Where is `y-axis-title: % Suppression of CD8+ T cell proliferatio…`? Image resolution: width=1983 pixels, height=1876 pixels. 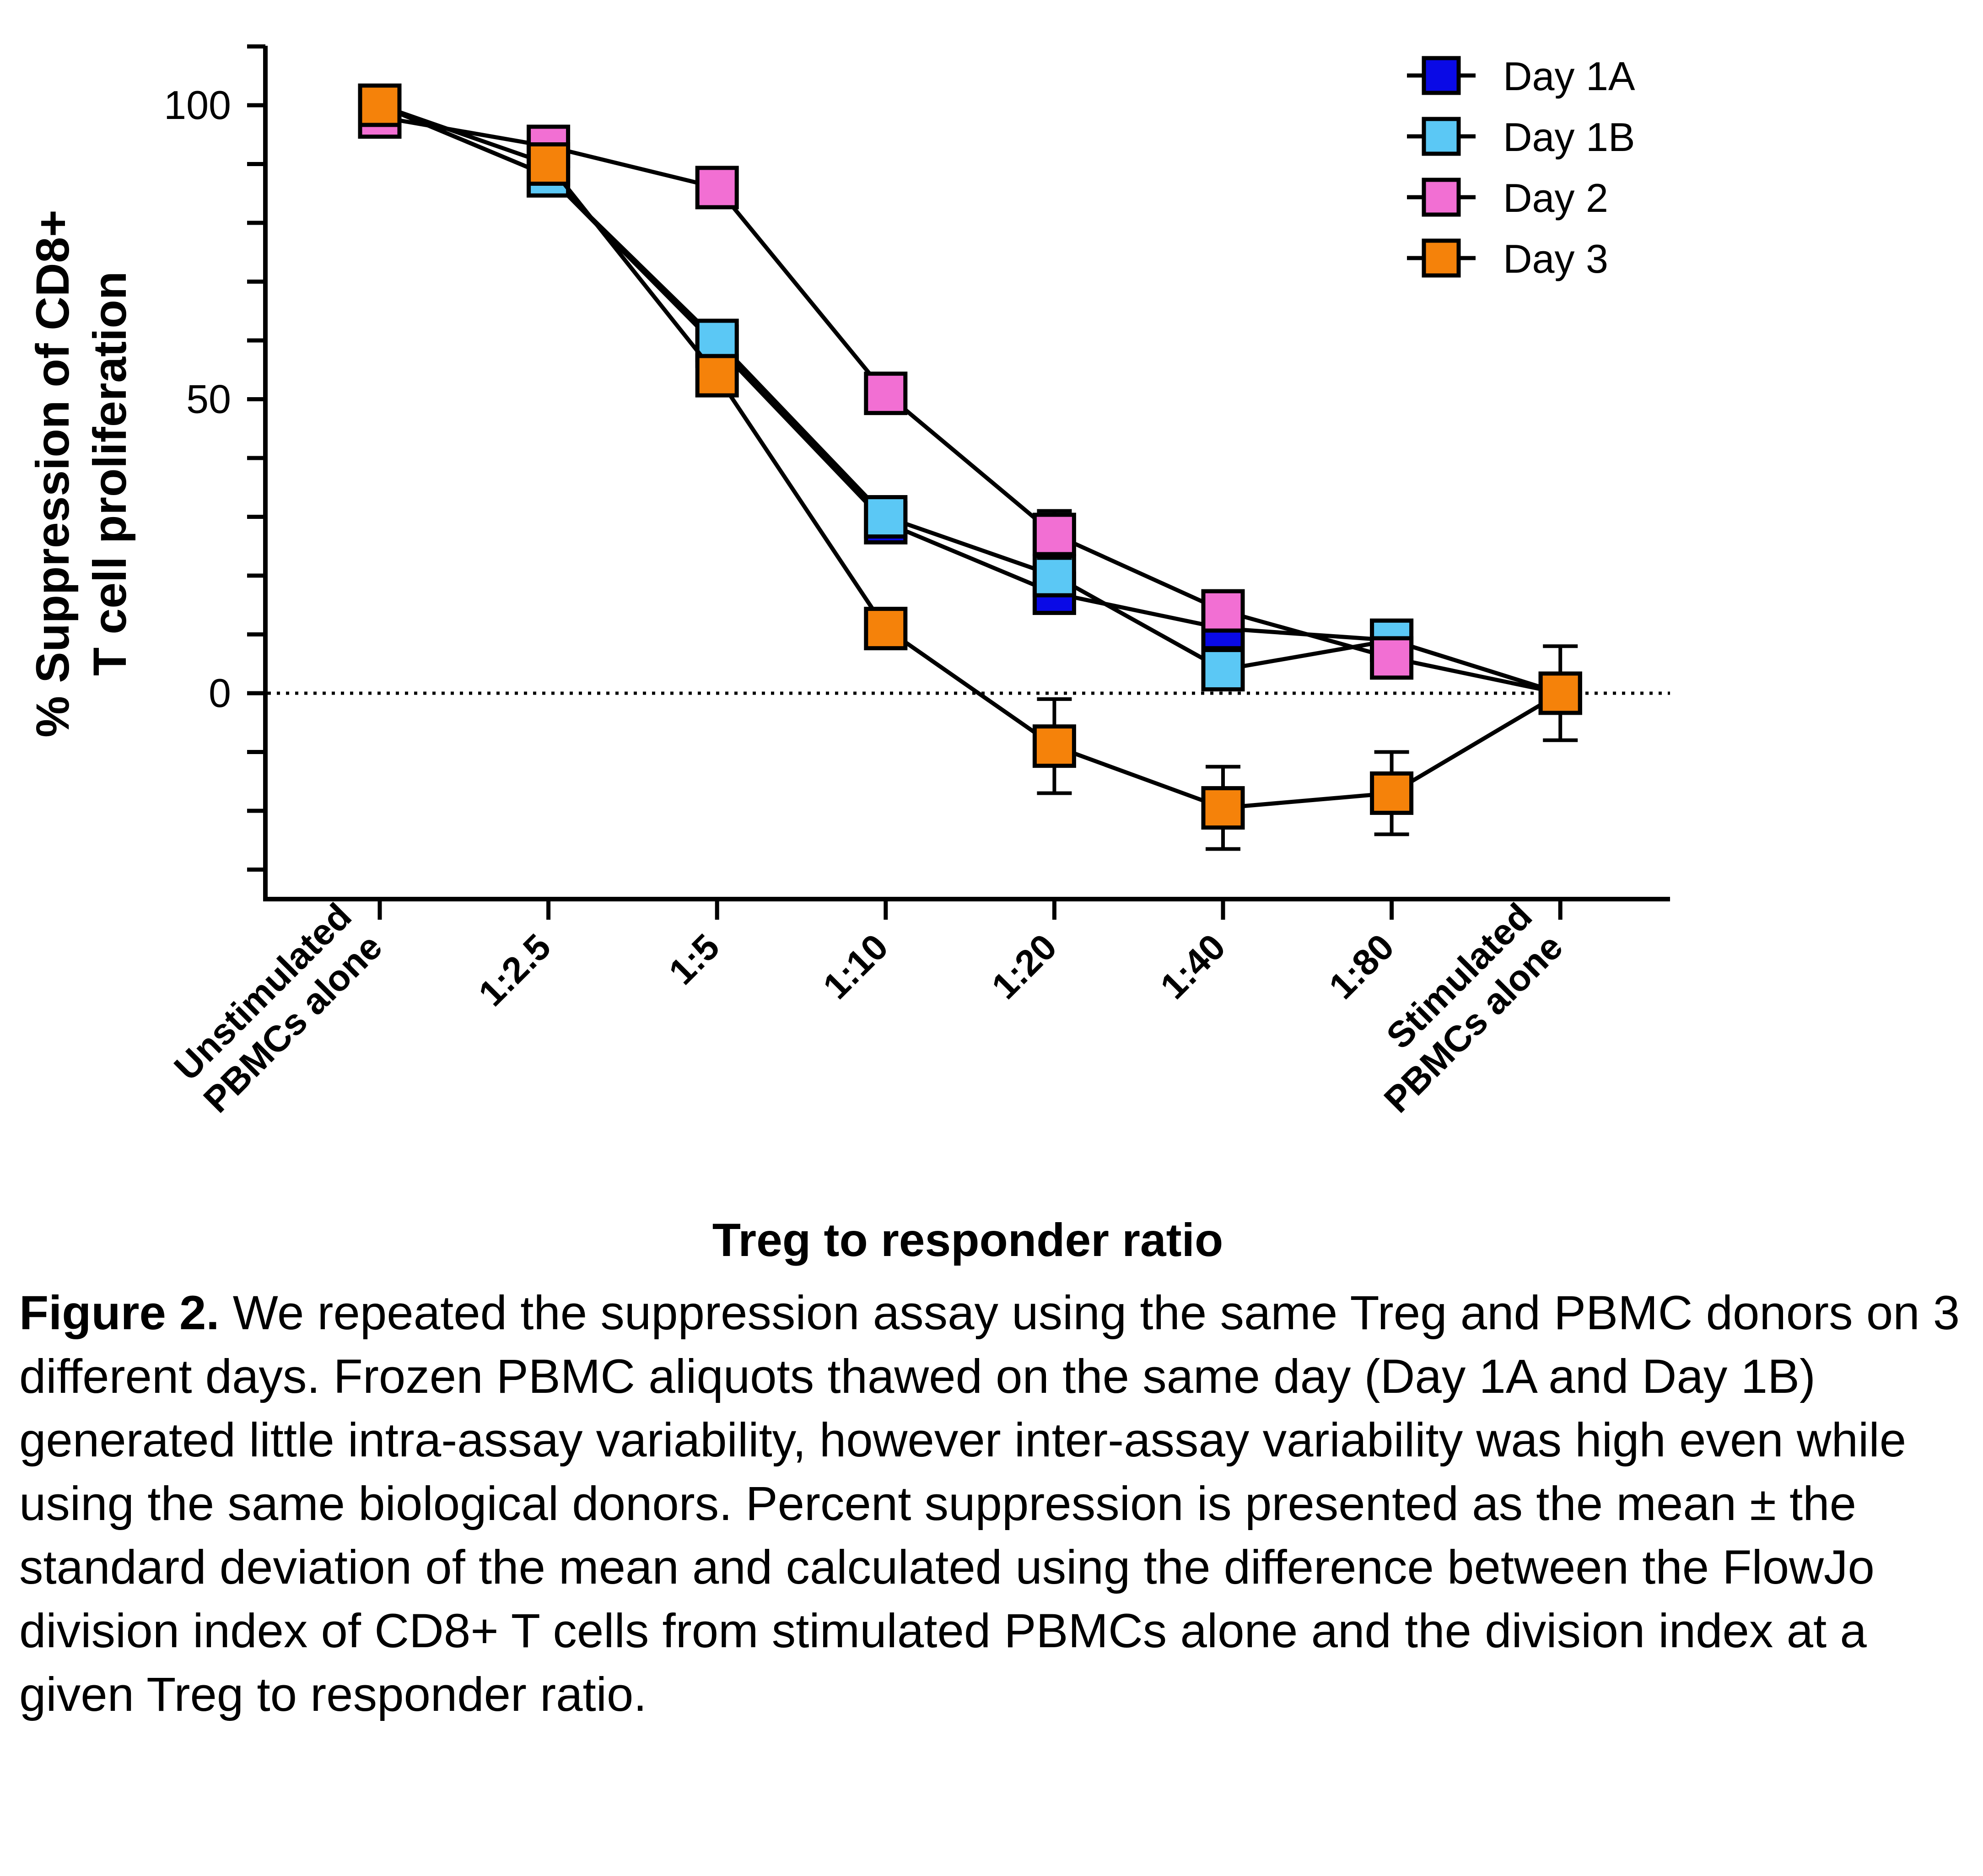 y-axis-title: % Suppression of CD8+ T cell proliferatio… is located at coordinates (81, 474).